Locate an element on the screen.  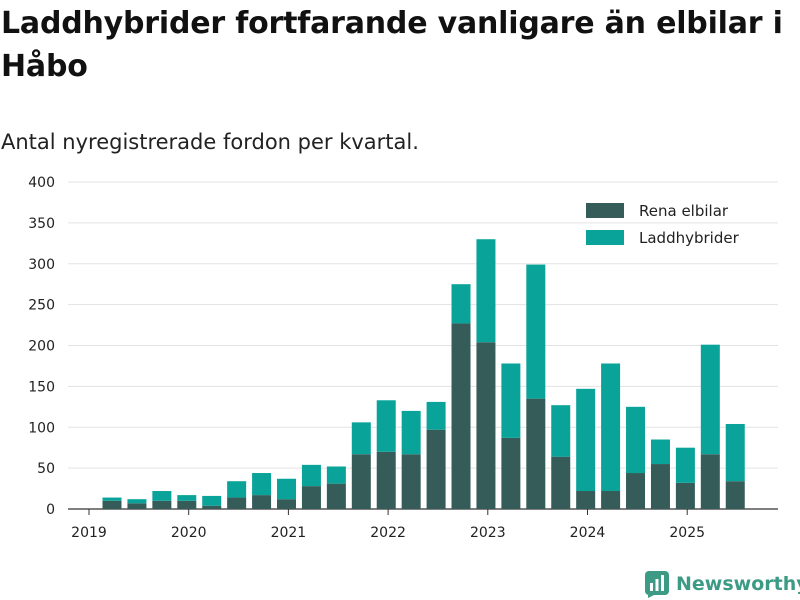
x-tick-label: 2019 is located at coordinates (89, 533).